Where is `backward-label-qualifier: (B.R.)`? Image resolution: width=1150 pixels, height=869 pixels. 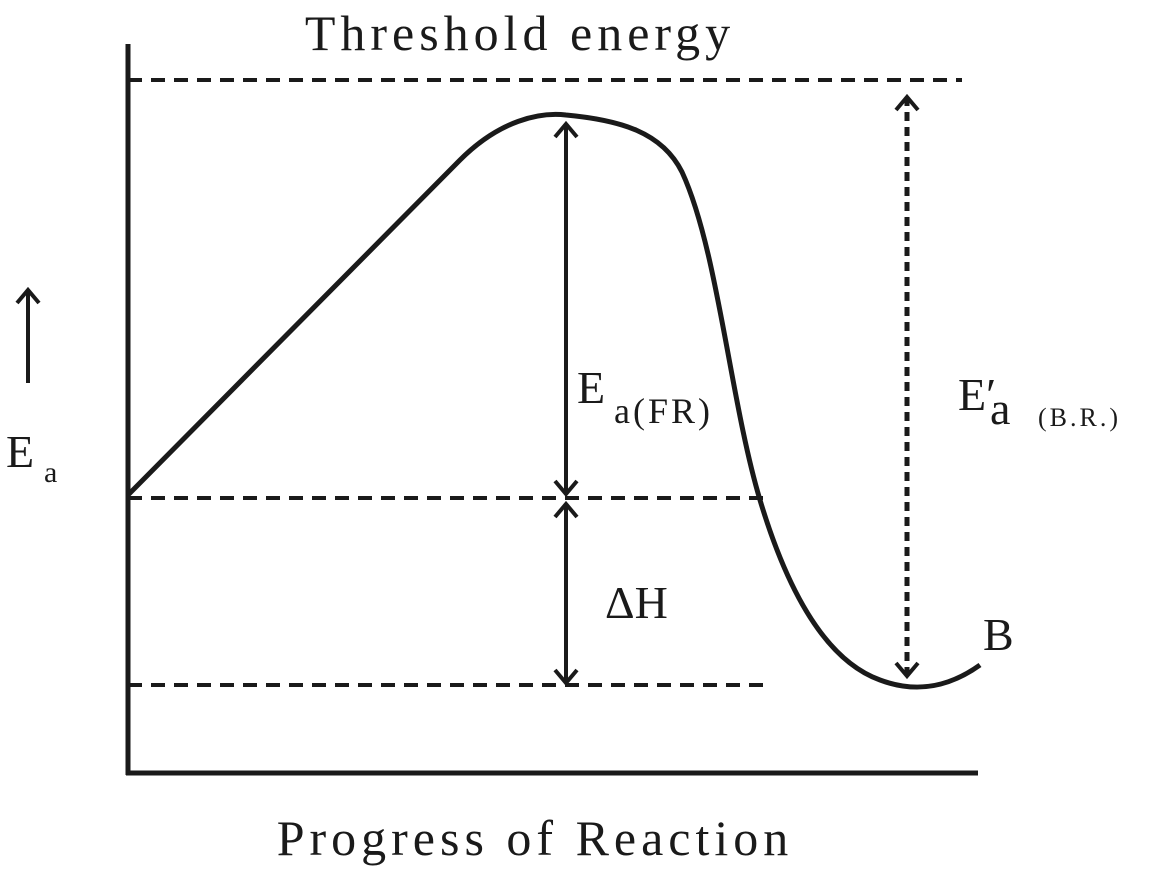
backward-label-qualifier: (B.R.) is located at coordinates (1079, 417).